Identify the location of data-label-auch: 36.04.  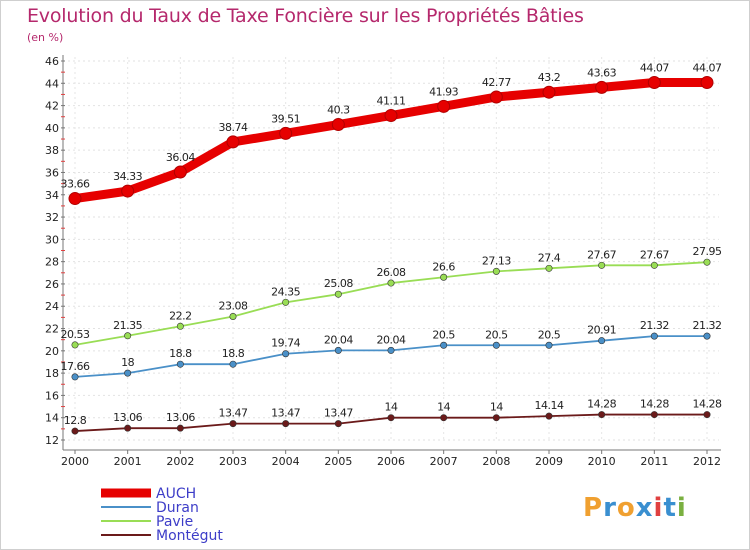
(180, 157).